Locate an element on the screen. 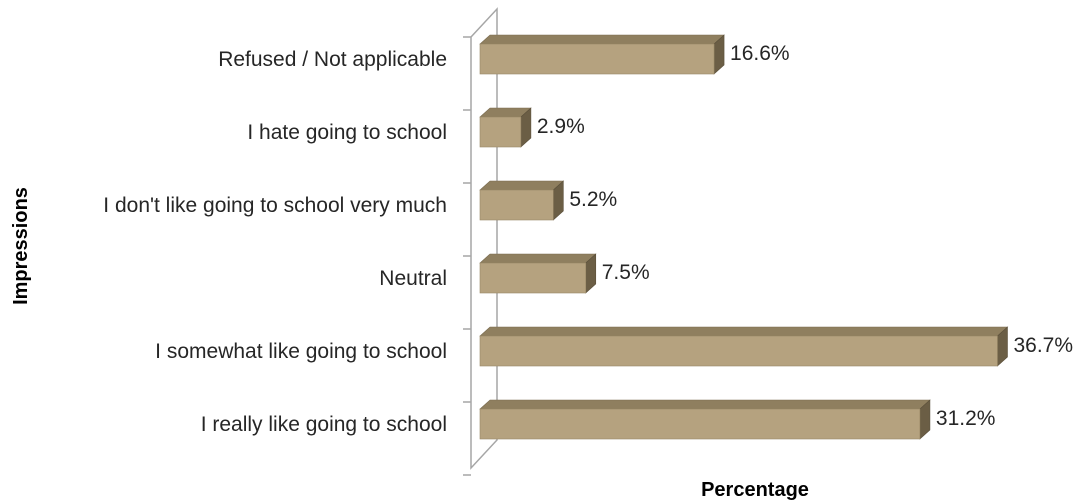  value-label: 36.7% is located at coordinates (1043, 345).